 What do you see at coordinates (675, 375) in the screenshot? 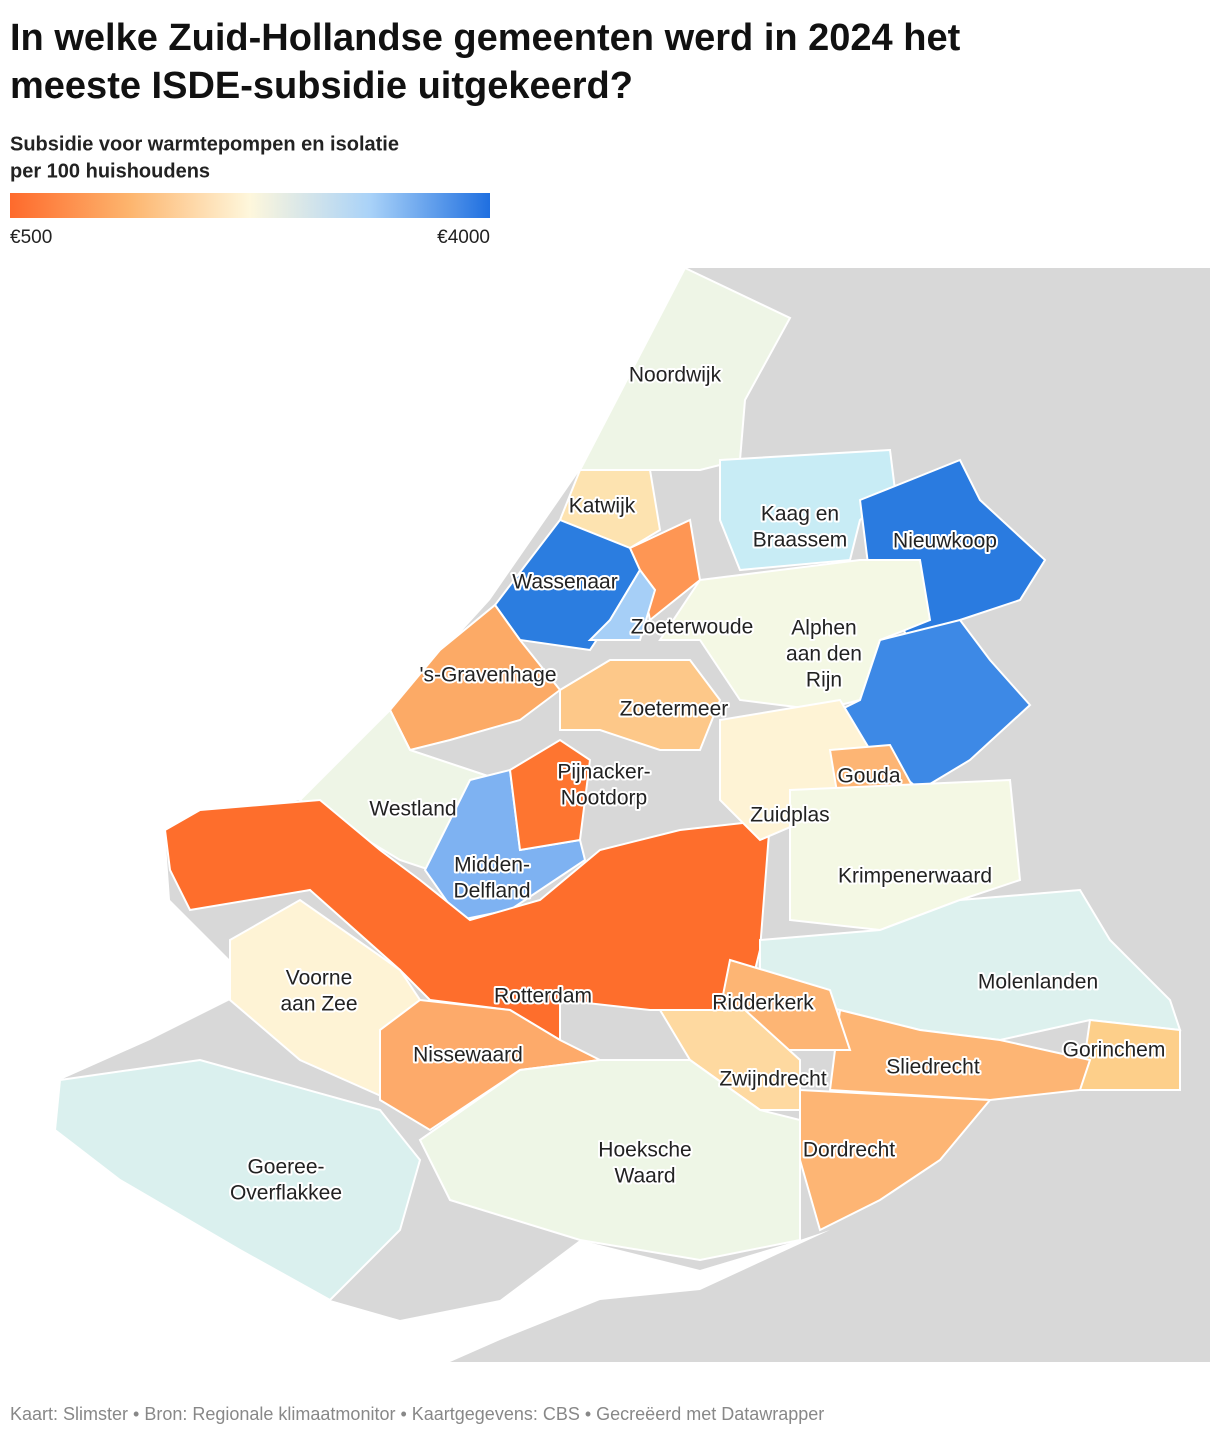
I see `municipality-label: Noordwijk` at bounding box center [675, 375].